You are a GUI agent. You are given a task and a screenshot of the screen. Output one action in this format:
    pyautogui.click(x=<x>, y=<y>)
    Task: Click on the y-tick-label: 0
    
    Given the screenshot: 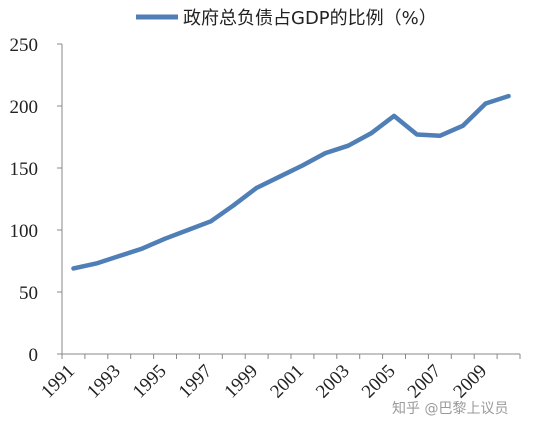 What is the action you would take?
    pyautogui.click(x=34, y=355)
    